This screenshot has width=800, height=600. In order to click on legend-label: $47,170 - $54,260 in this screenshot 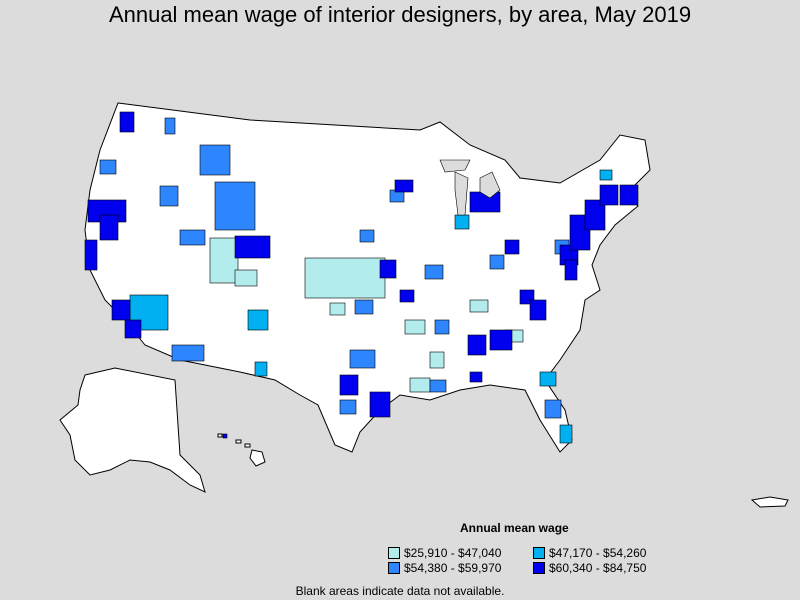, I will do `click(598, 553)`.